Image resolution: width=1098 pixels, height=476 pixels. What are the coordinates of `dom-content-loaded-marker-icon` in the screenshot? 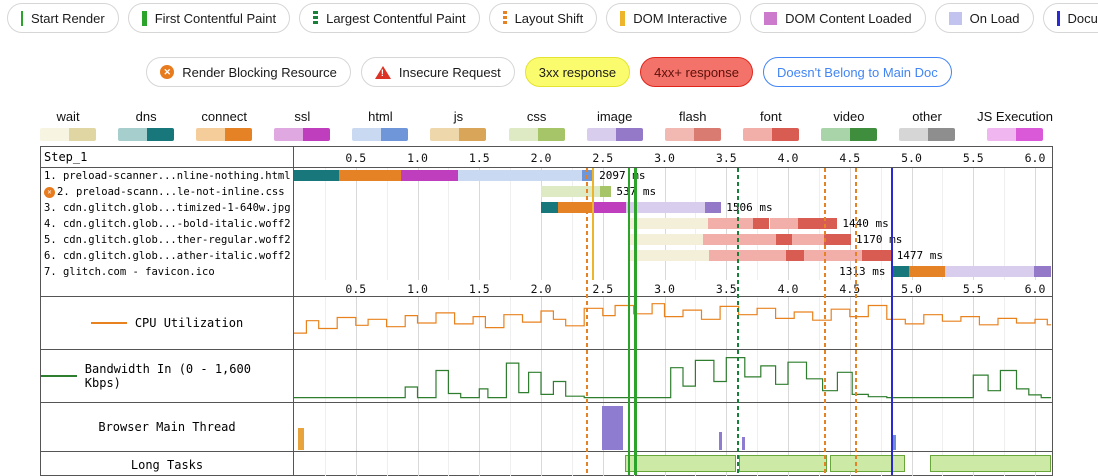 It's located at (771, 18).